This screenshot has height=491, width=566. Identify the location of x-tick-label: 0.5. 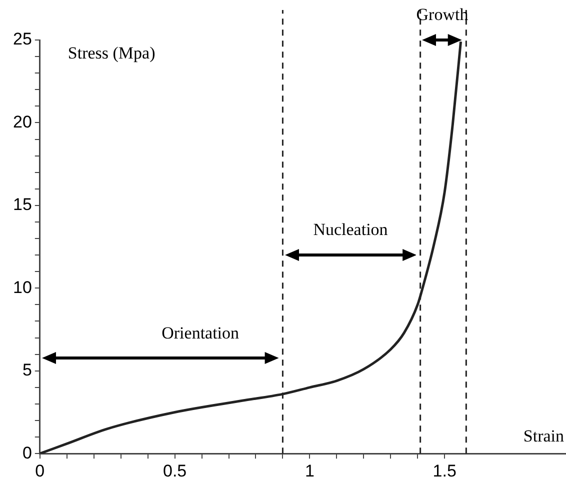
(174, 470).